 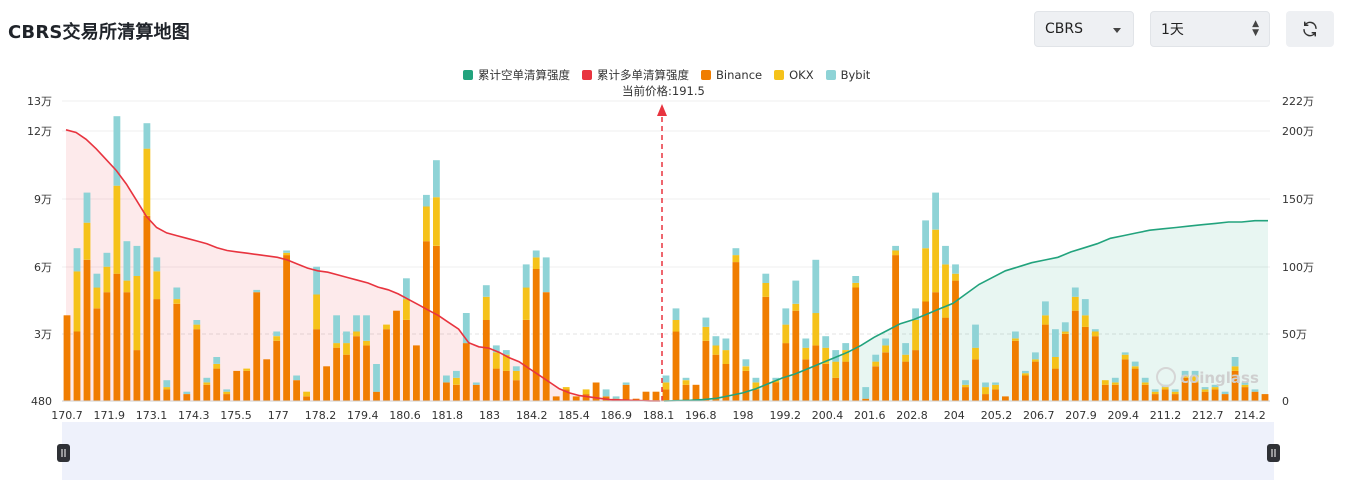 I want to click on zoom-handle-left, so click(x=63, y=453).